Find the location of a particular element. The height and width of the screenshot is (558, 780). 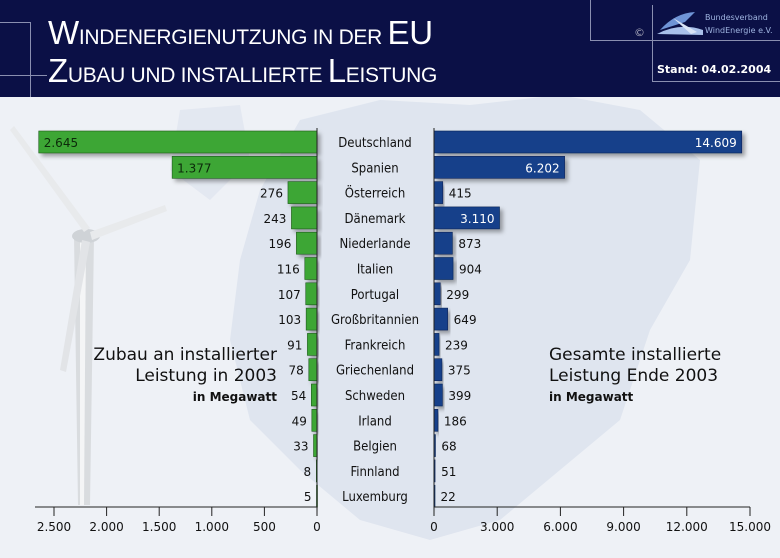

country-label: Luxemburg is located at coordinates (375, 497).